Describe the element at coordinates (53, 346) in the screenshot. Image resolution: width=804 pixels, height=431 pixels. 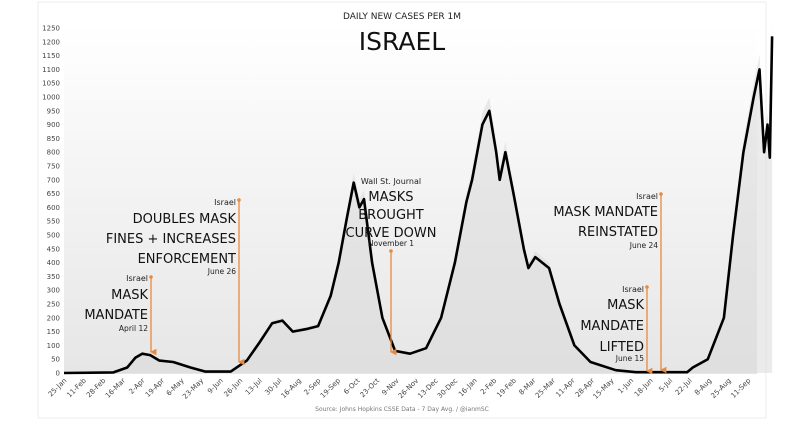
I see `y-tick-label: 100` at that location.